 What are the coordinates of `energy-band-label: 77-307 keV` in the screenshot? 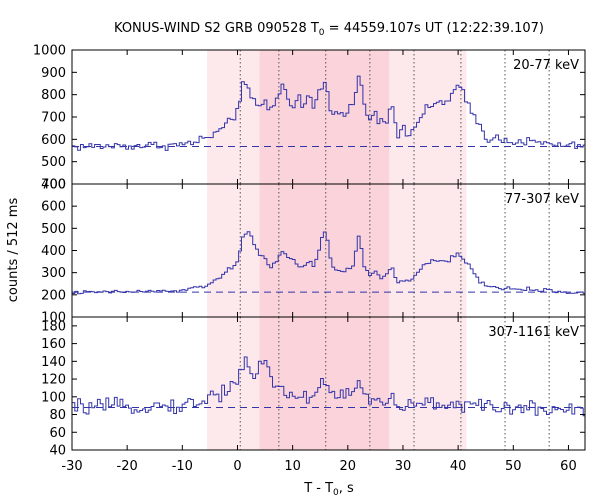 It's located at (542, 199).